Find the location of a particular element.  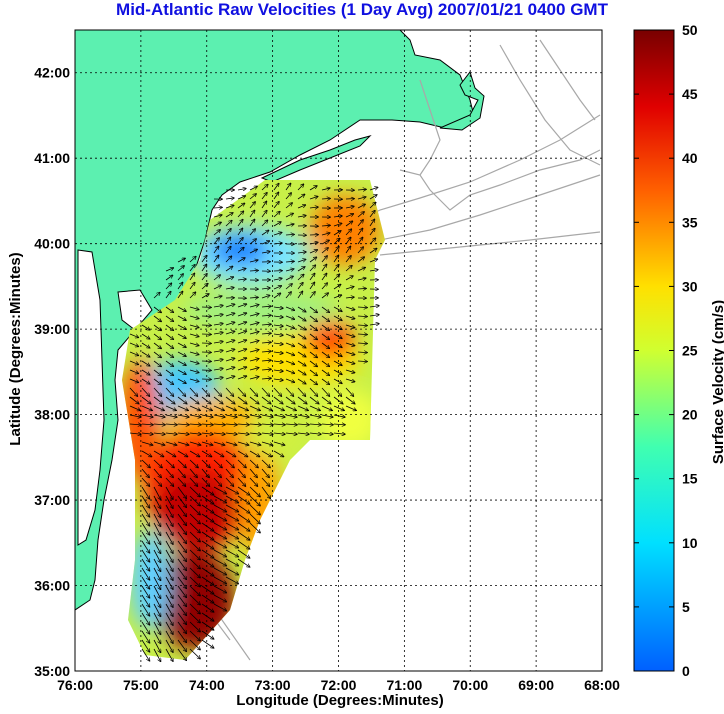

colorbar-tick-labels: 0 5 10 15 20 25 30 35 40 45 50 is located at coordinates (666, 350).